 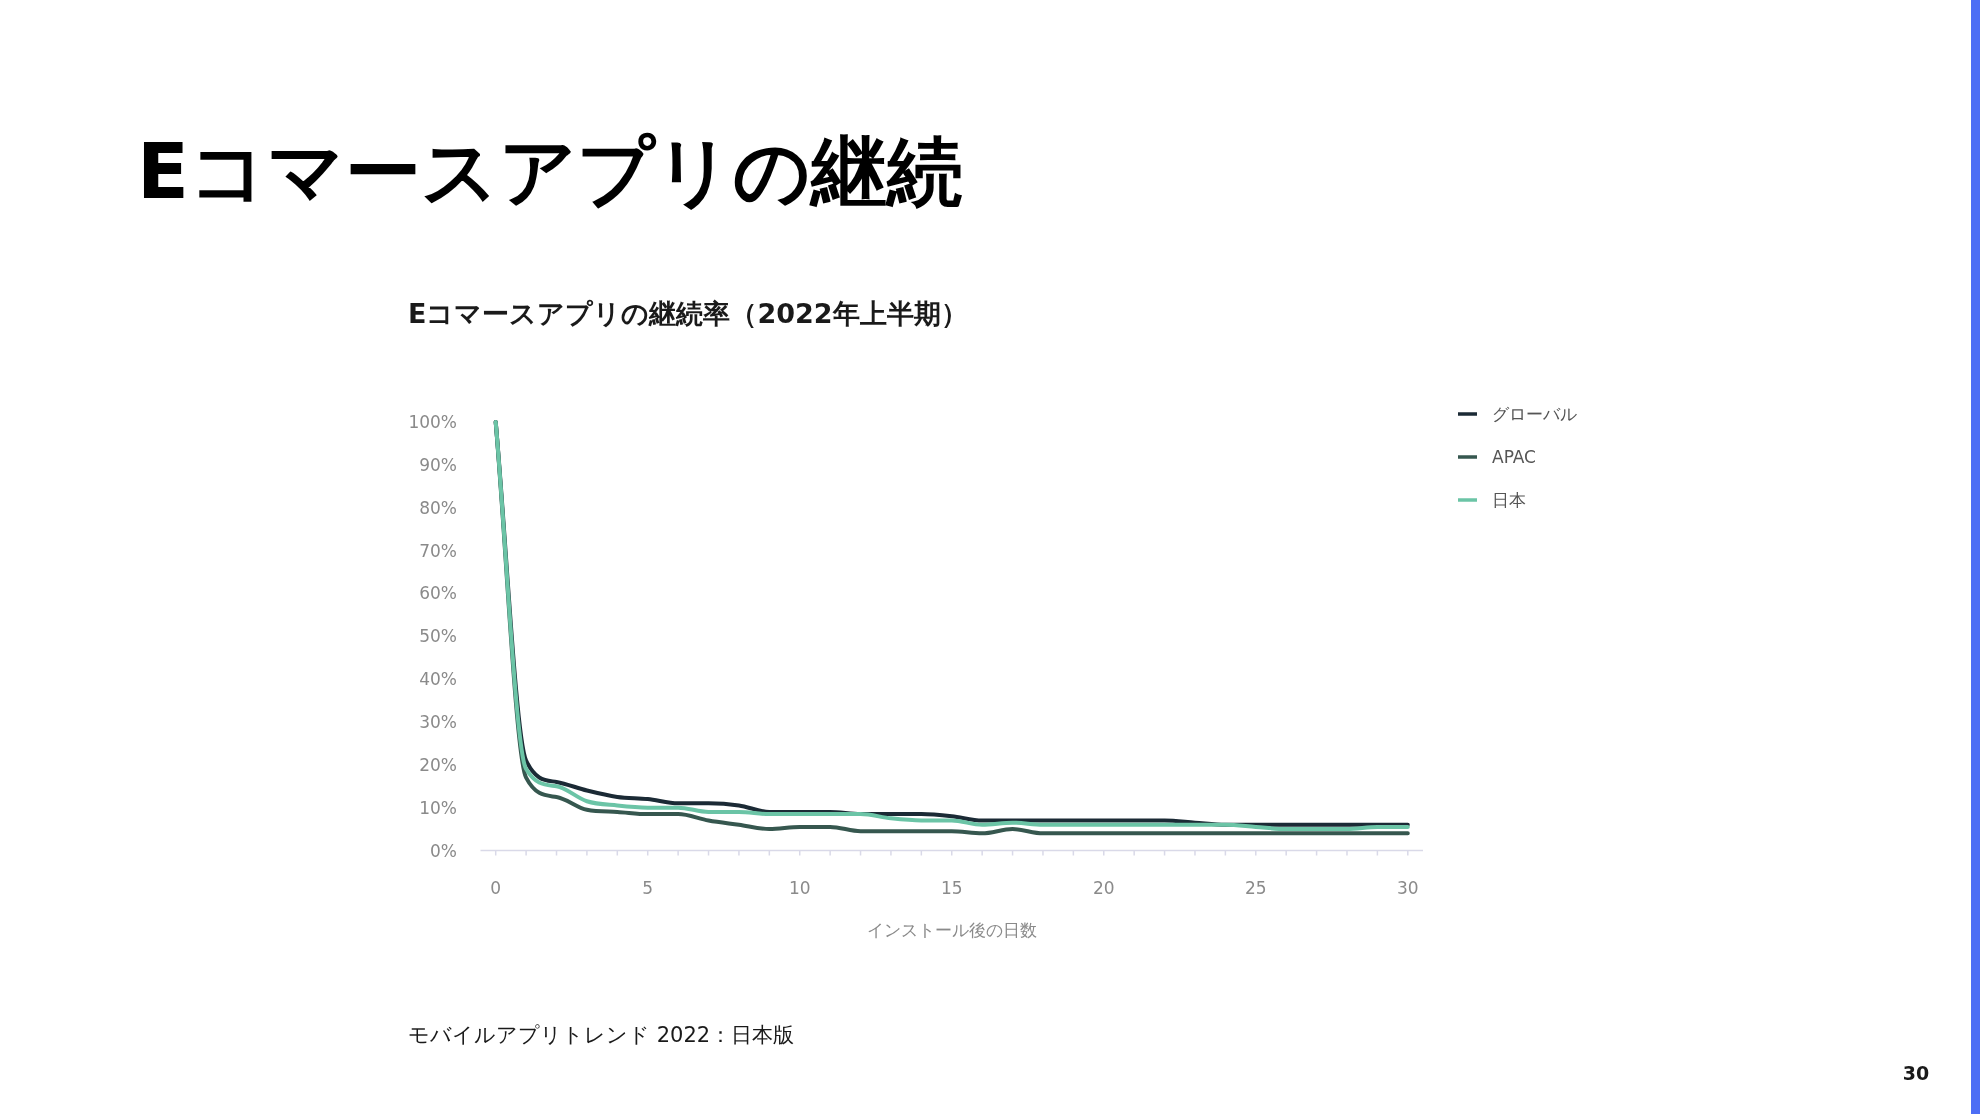 What do you see at coordinates (496, 888) in the screenshot?
I see `x-tick-label: 0` at bounding box center [496, 888].